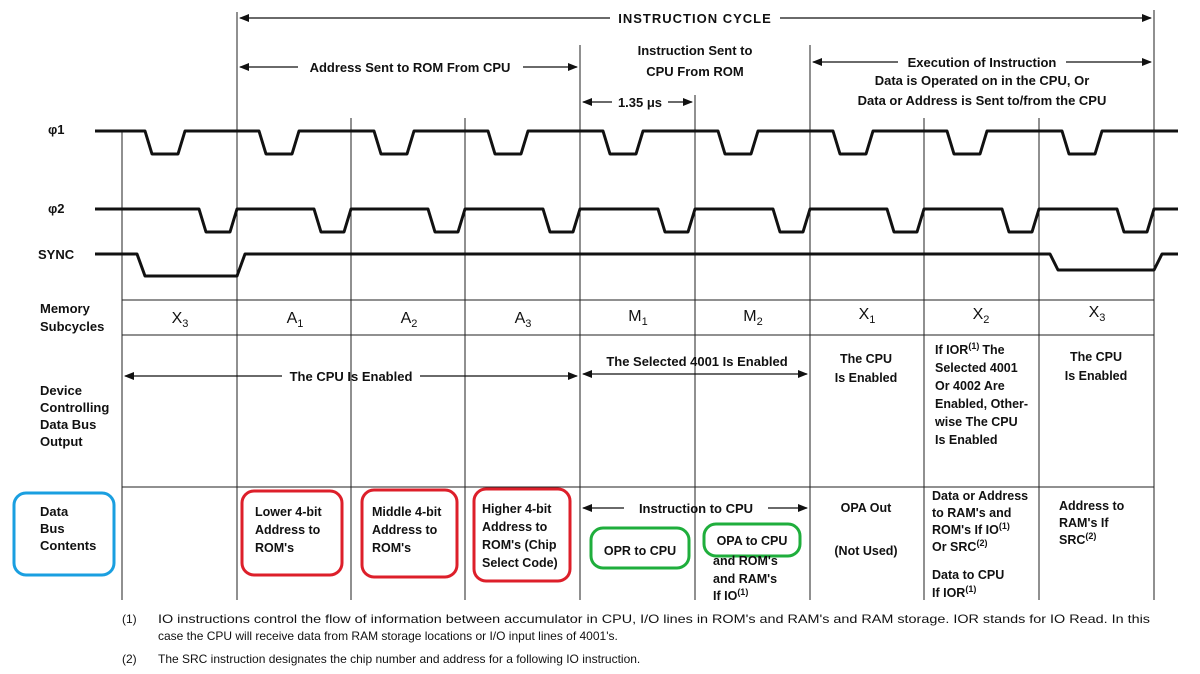 This screenshot has height=674, width=1200. Describe the element at coordinates (980, 496) in the screenshot. I see `svg-text: Data or Address` at that location.